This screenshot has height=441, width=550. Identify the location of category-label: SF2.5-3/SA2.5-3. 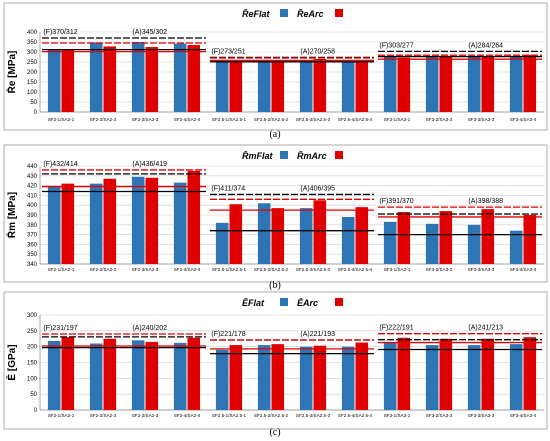
(313, 119).